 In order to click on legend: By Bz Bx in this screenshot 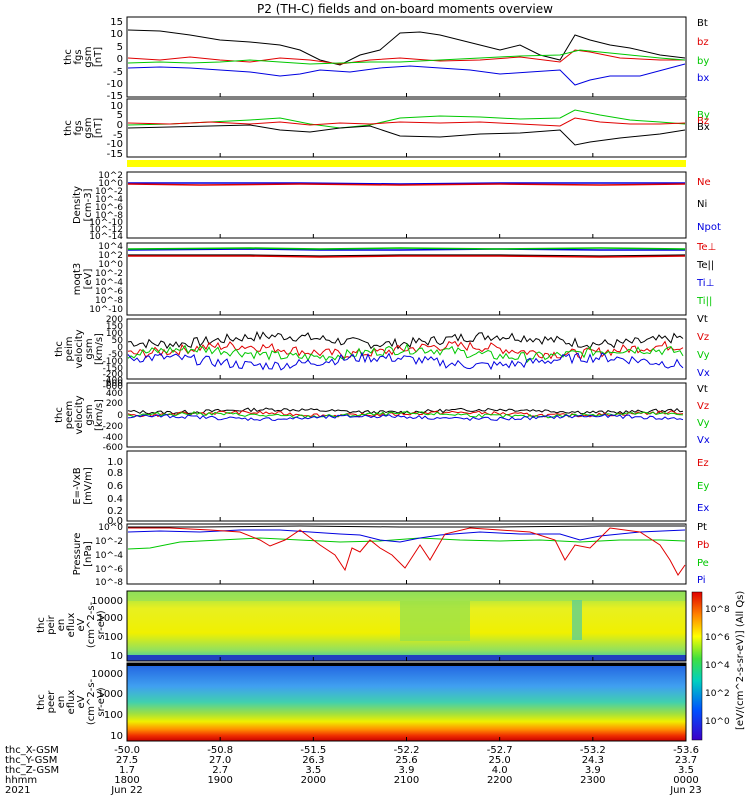, I will do `click(703, 121)`.